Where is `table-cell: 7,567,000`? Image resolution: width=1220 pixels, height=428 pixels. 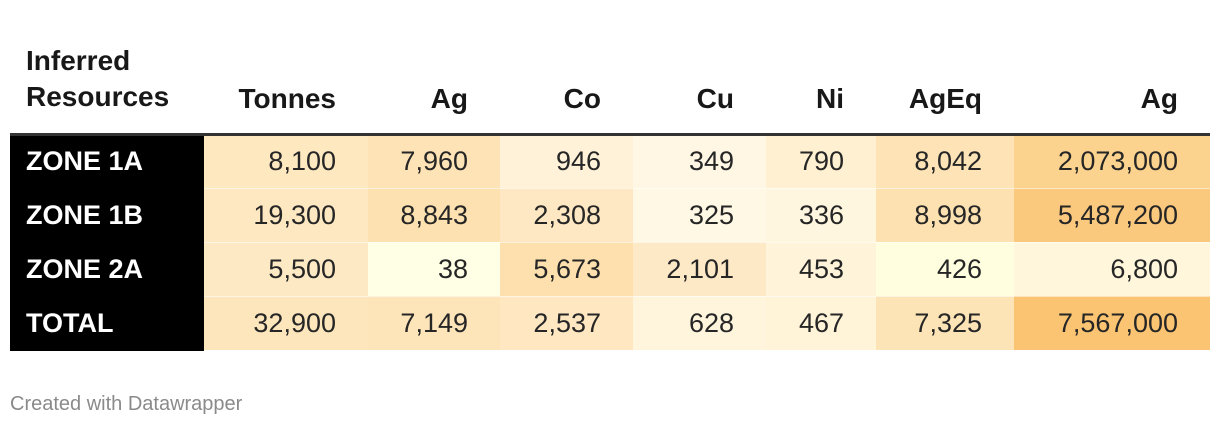 table-cell: 7,567,000 is located at coordinates (1112, 323).